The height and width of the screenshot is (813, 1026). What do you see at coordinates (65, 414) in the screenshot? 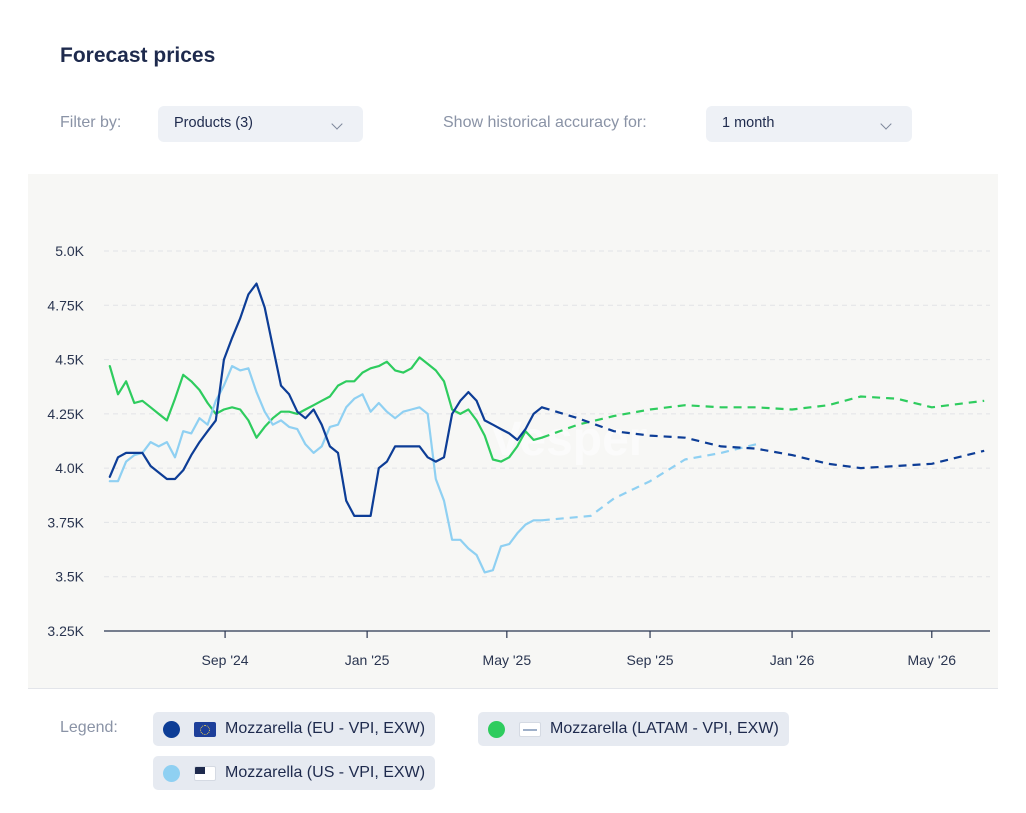
I see `y-tick-label: 4.25K` at bounding box center [65, 414].